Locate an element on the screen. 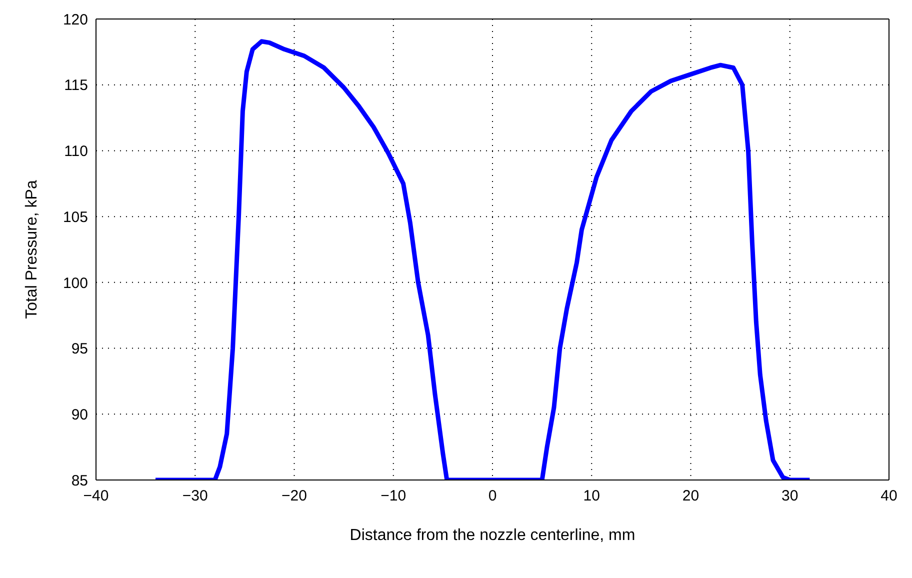 This screenshot has width=912, height=578. y-tick-label: 105 is located at coordinates (75, 217).